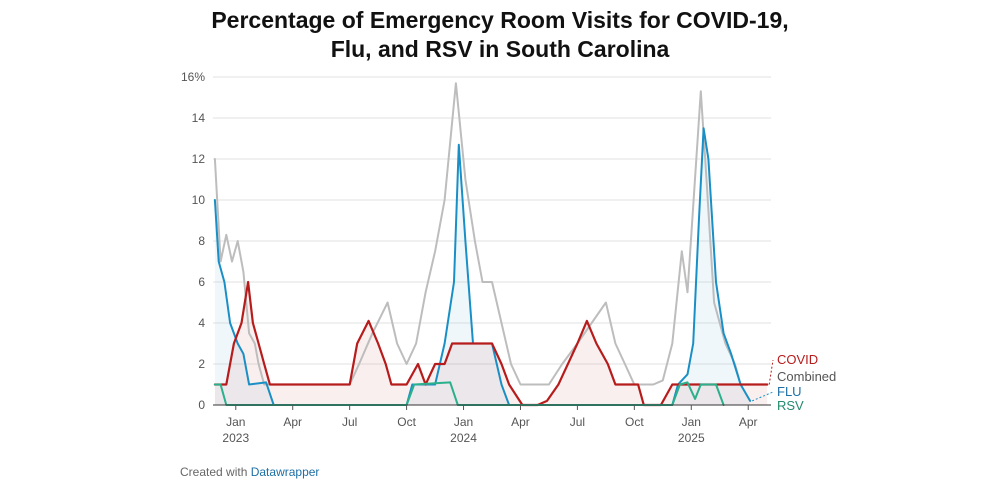  Describe the element at coordinates (193, 77) in the screenshot. I see `y-tick-label: 16%` at that location.